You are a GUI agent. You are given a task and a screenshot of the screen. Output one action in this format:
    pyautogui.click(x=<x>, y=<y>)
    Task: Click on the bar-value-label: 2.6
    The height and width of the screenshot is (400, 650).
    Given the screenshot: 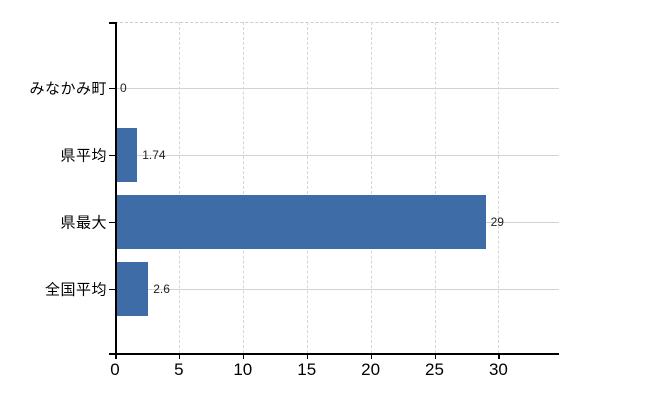 What is the action you would take?
    pyautogui.click(x=161, y=289)
    